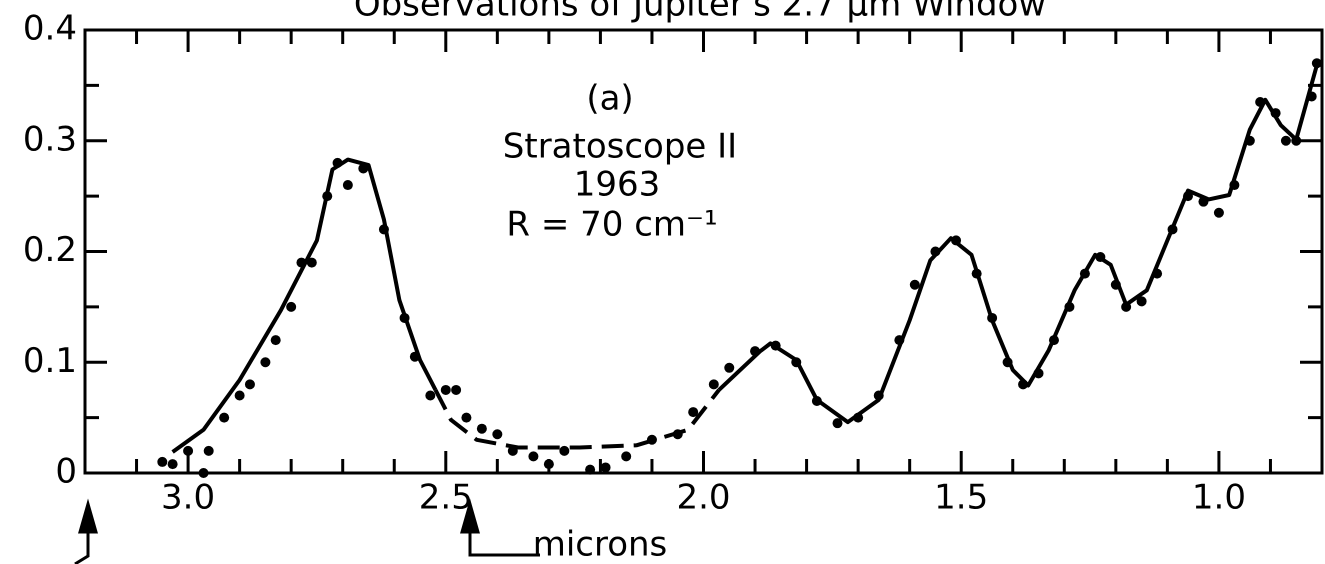 The height and width of the screenshot is (564, 1325). I want to click on x-tick-label: 2.5, so click(446, 498).